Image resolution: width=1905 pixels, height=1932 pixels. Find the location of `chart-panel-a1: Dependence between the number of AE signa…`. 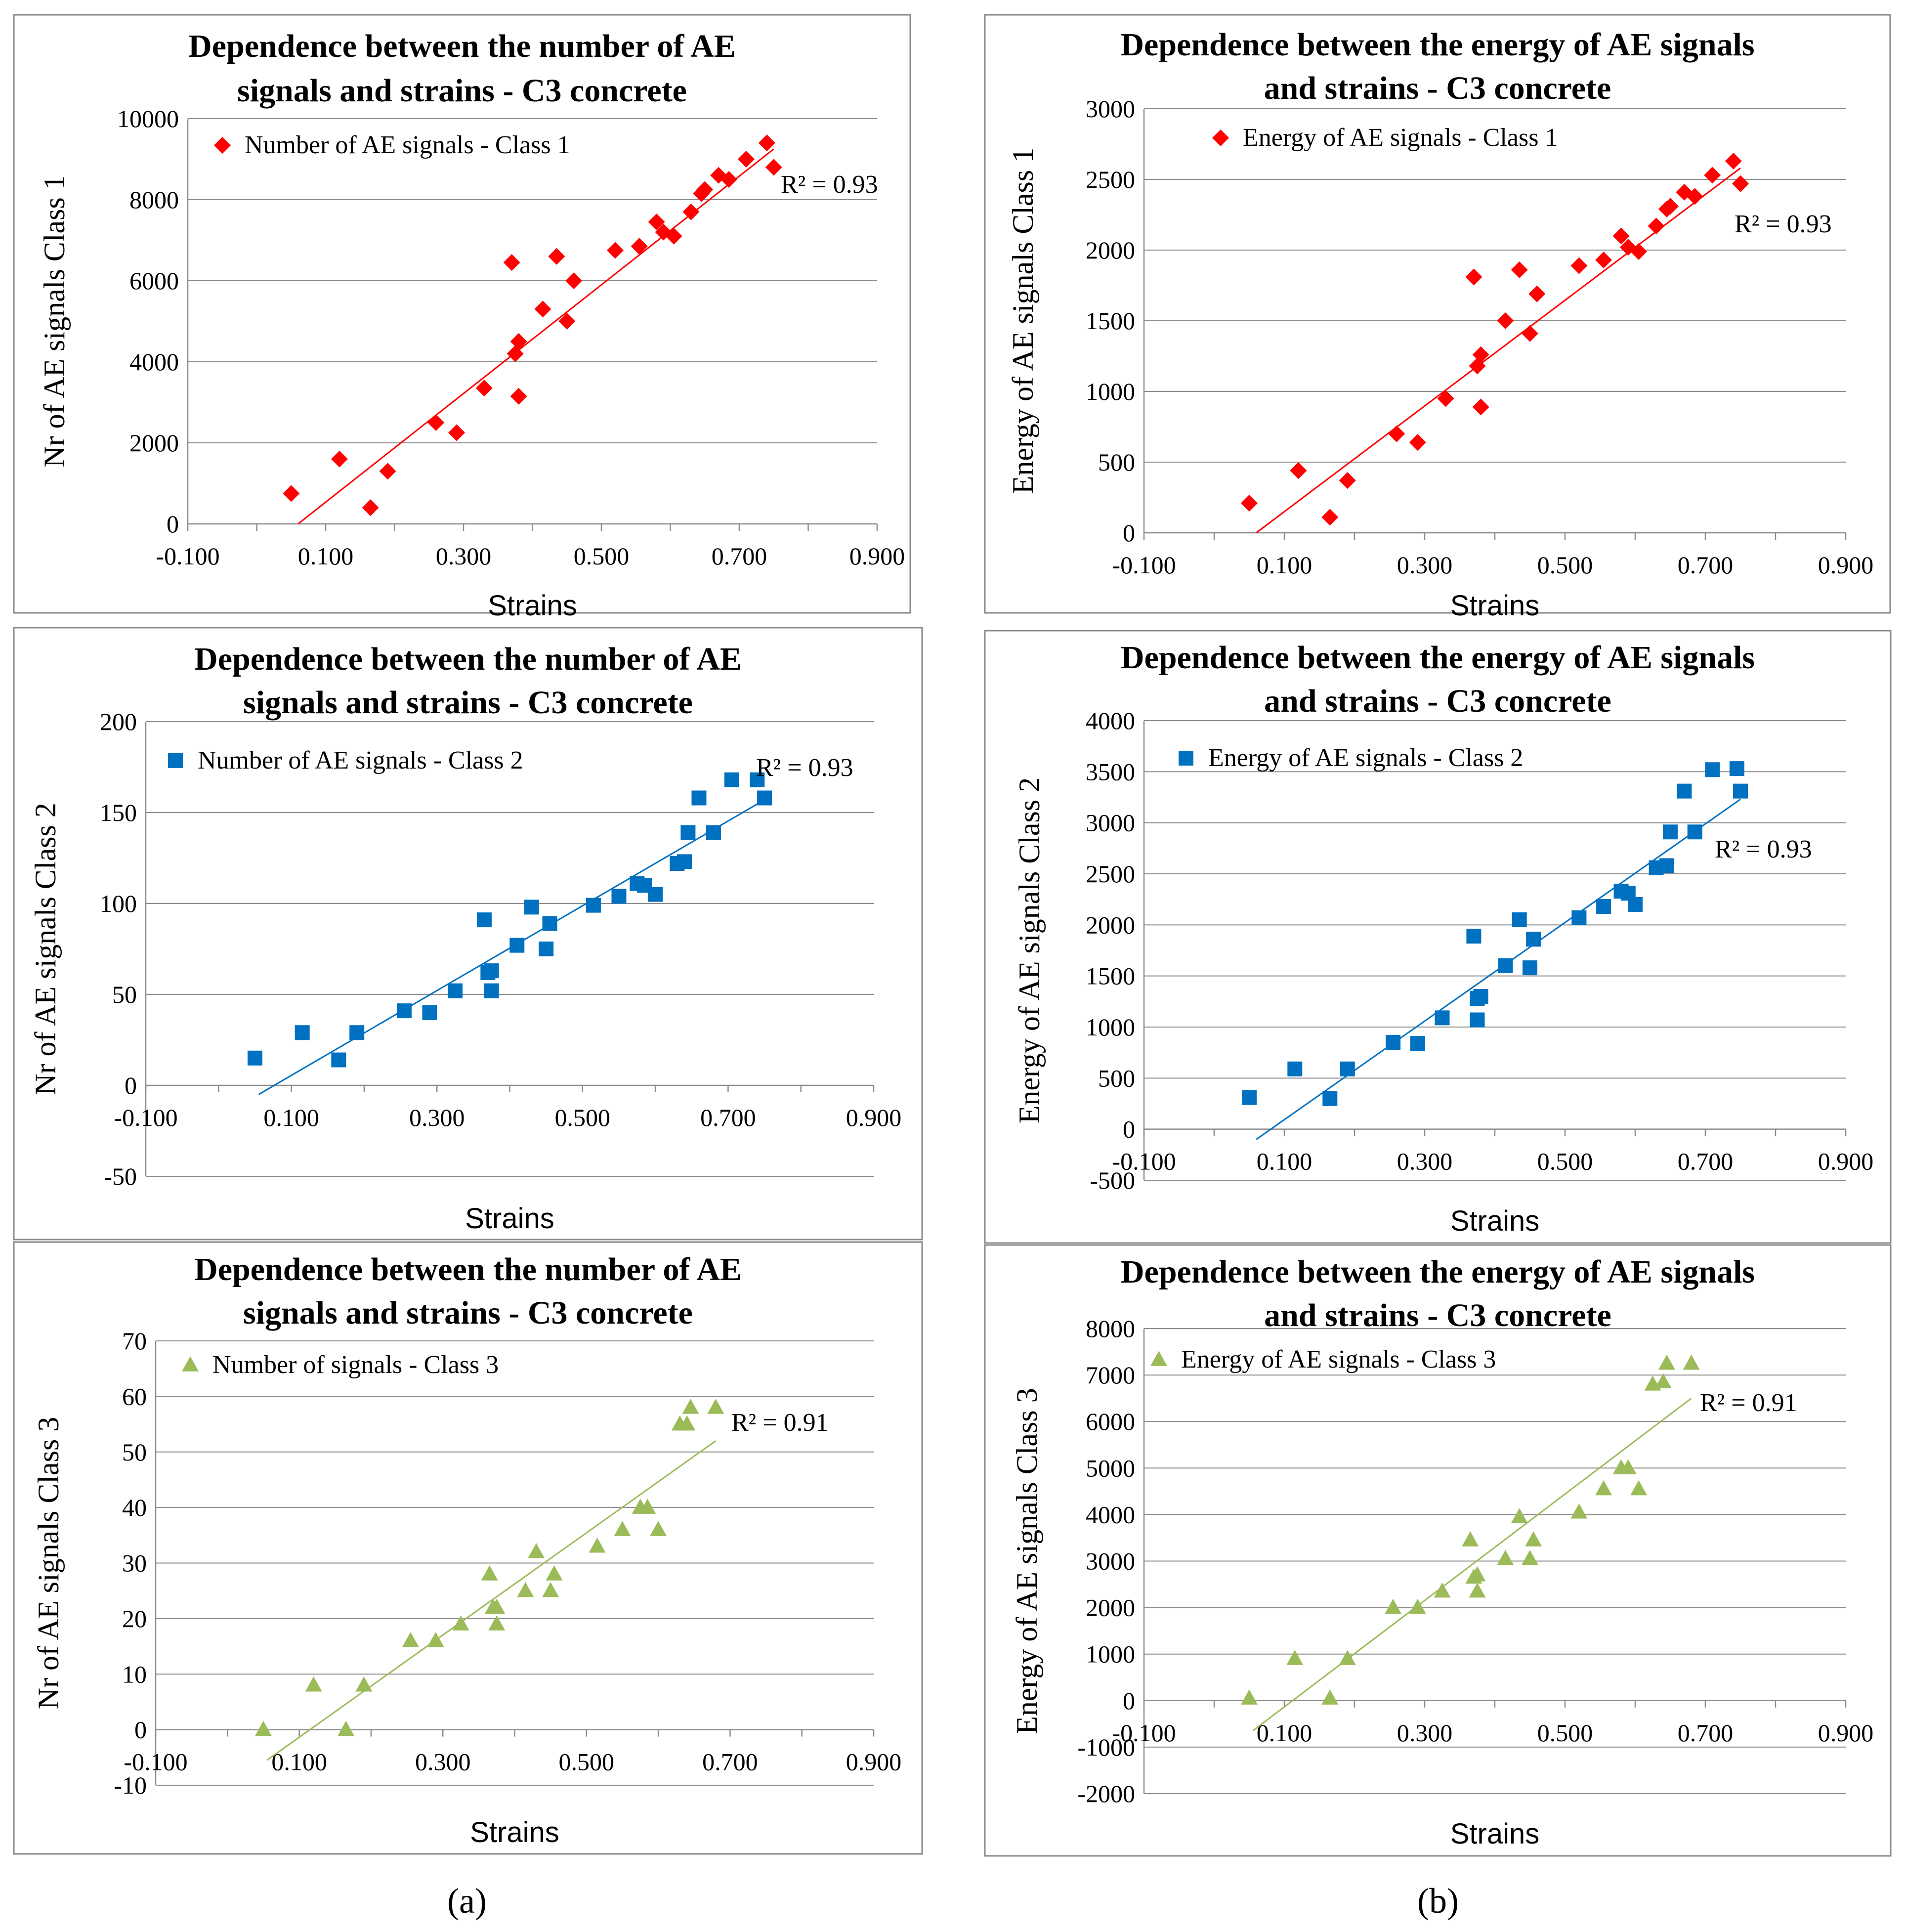

chart-panel-a1: Dependence between the number of AE signa… is located at coordinates (462, 318).